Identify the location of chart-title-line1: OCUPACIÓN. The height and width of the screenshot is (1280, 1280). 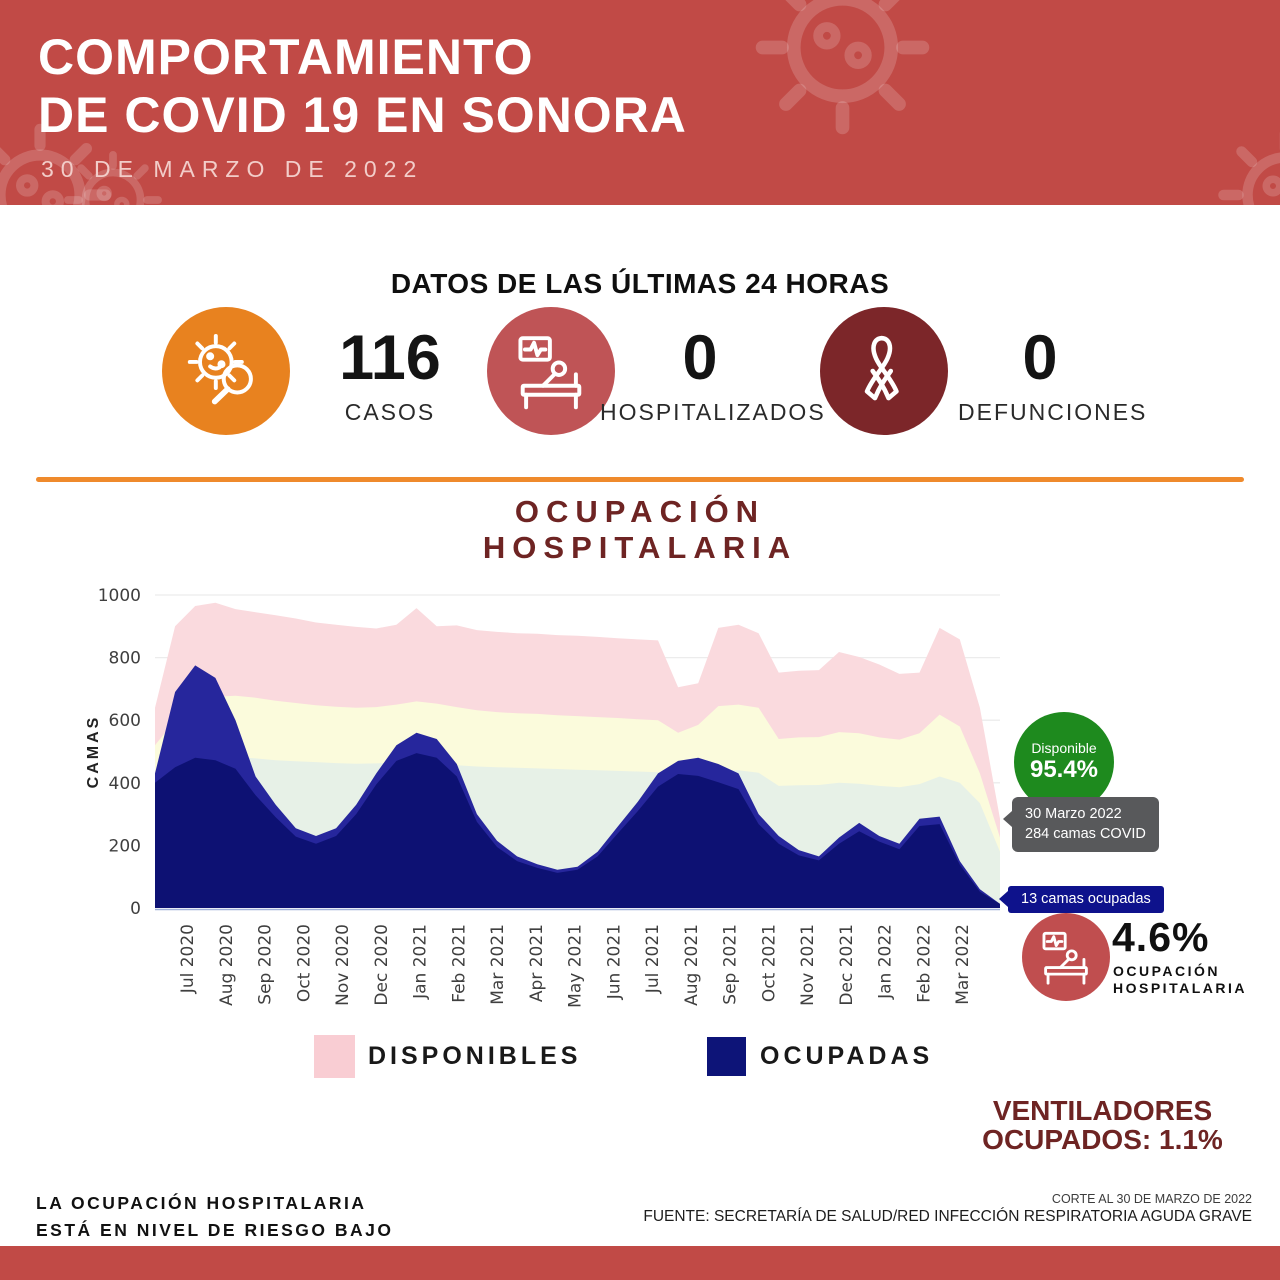
(640, 511).